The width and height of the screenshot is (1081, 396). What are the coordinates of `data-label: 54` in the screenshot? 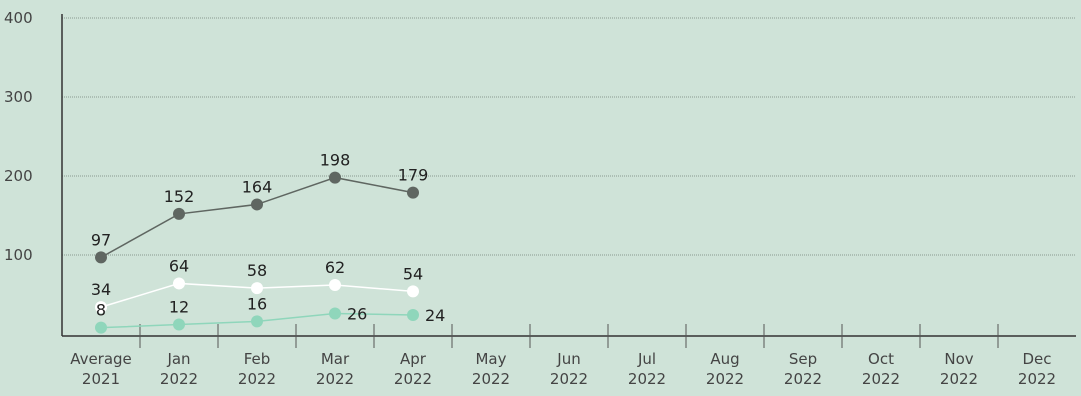 It's located at (413, 273).